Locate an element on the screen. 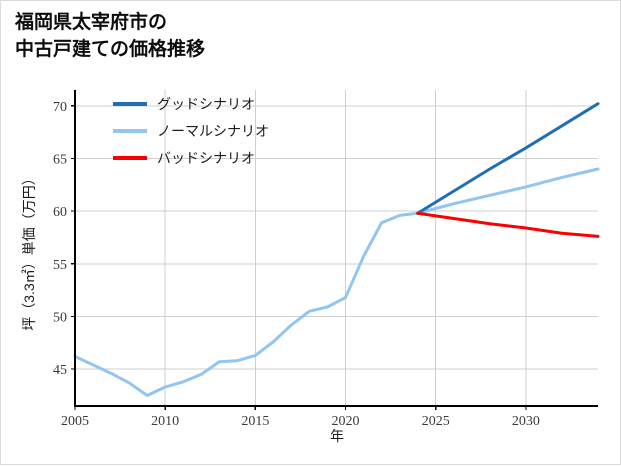 Image resolution: width=621 pixels, height=466 pixels. x-tick-label: 2010 is located at coordinates (165, 421).